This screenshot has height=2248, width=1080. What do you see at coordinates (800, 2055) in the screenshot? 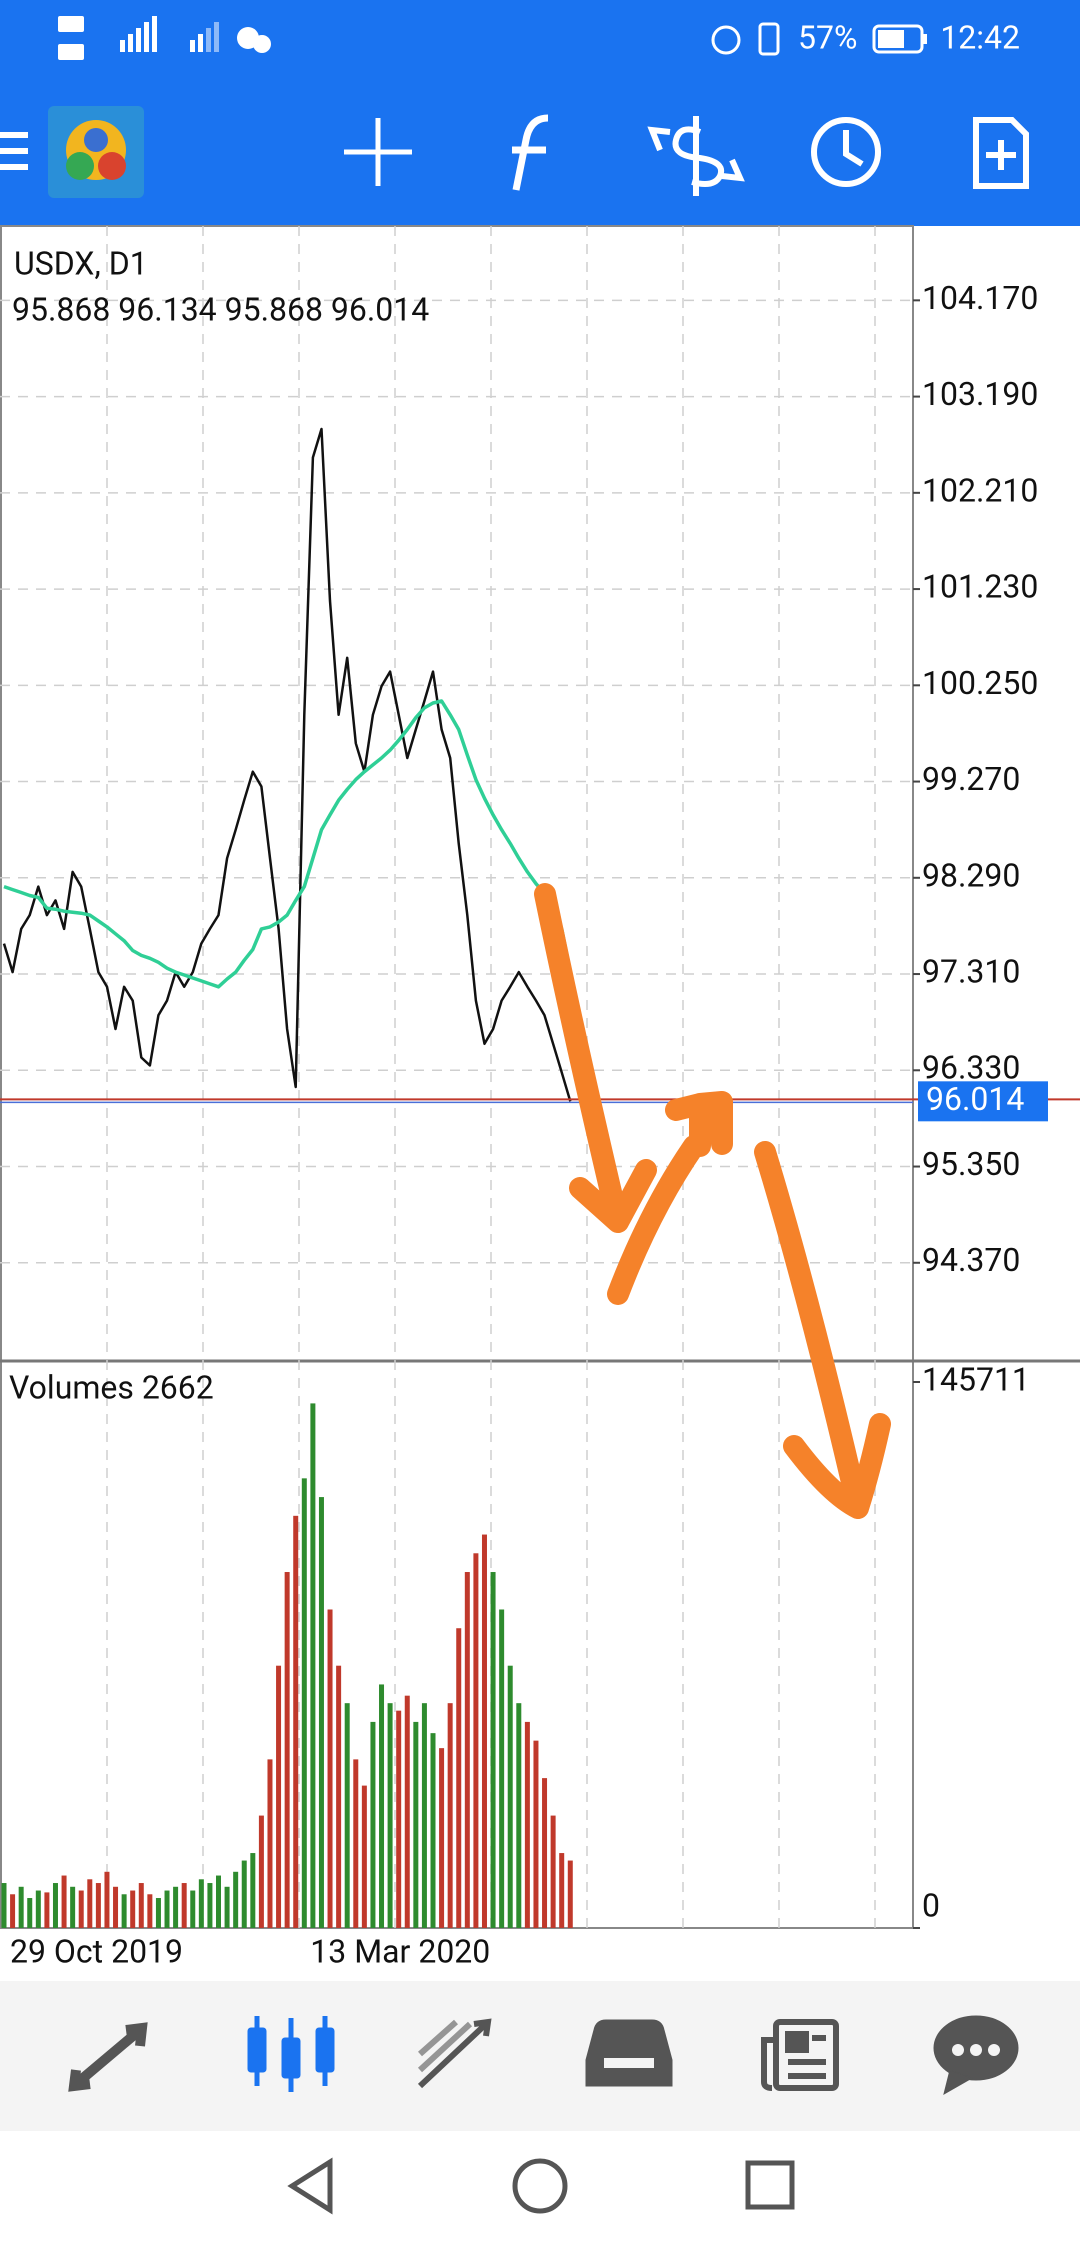
I see `news-tab` at bounding box center [800, 2055].